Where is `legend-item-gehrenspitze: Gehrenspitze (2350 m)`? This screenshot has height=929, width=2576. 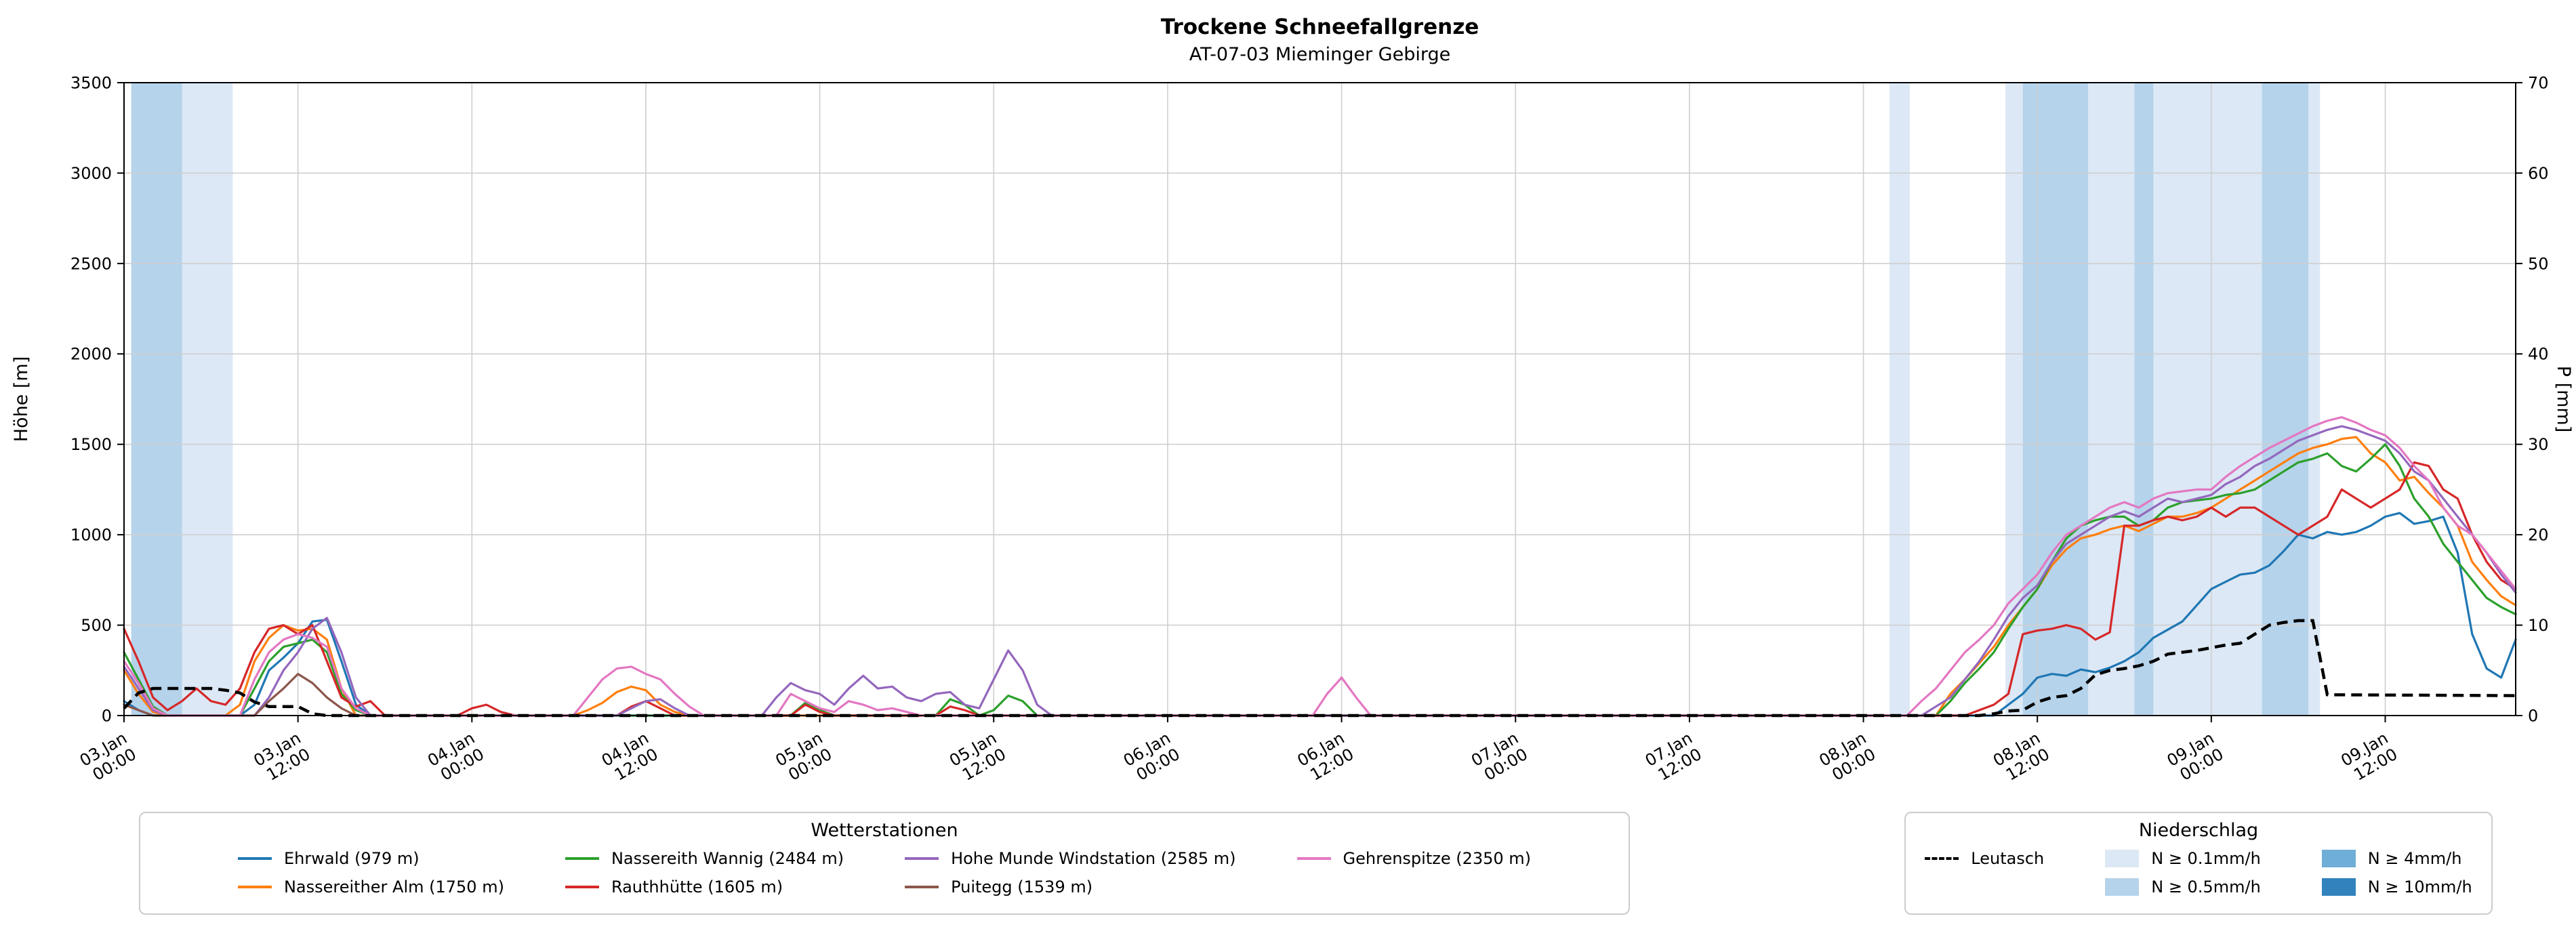 legend-item-gehrenspitze: Gehrenspitze (2350 m) is located at coordinates (1414, 858).